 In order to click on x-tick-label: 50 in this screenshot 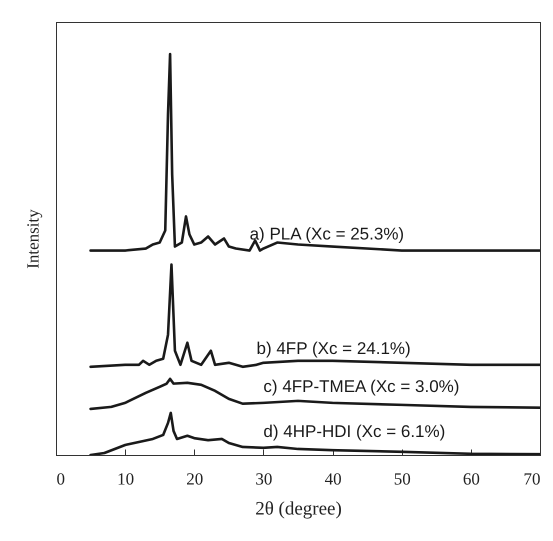, I will do `click(402, 479)`.